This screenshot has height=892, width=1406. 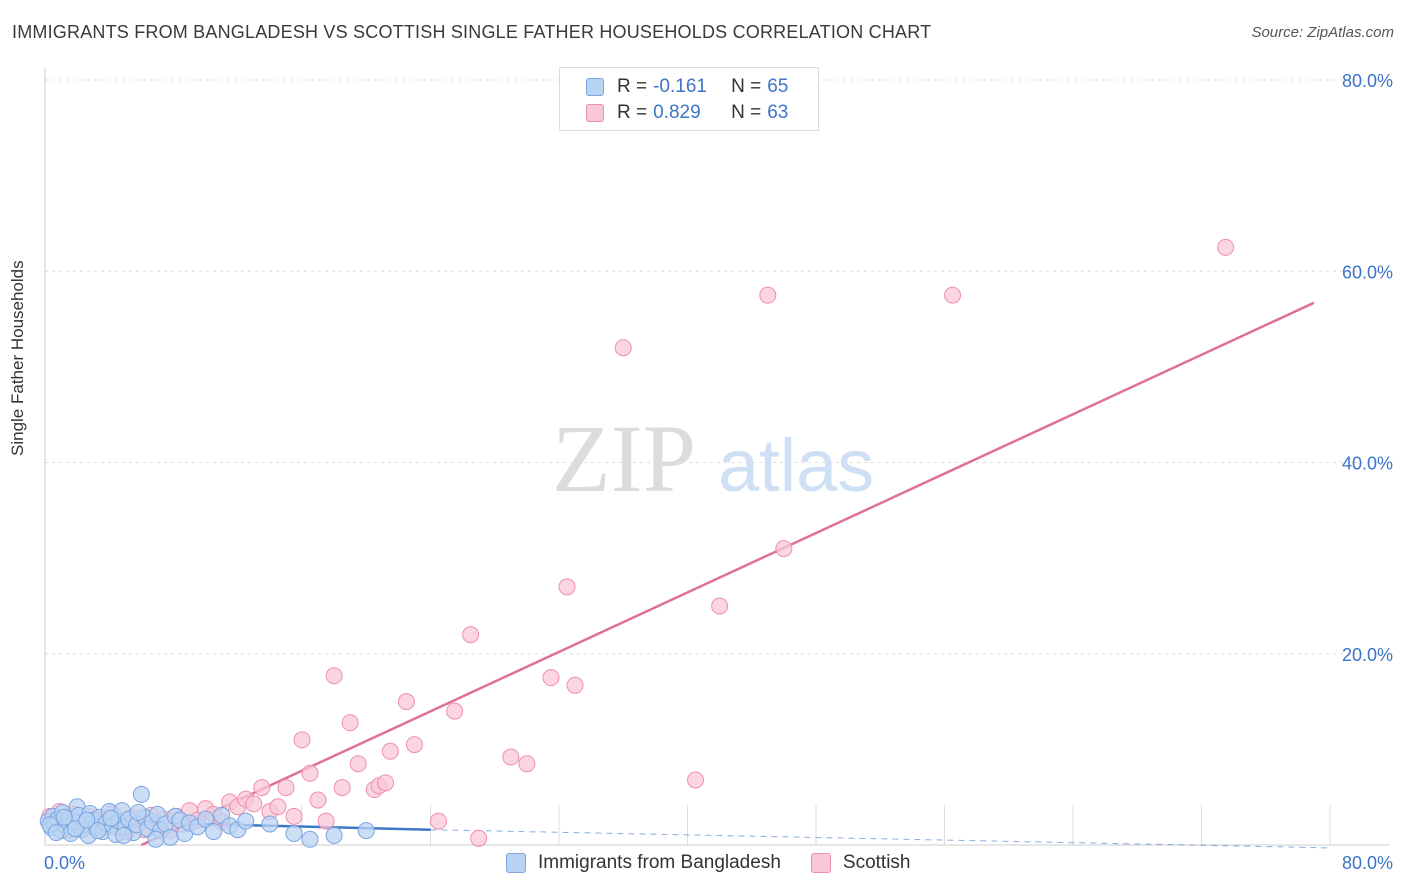 I want to click on legend-n-value: 65, so click(x=778, y=86).